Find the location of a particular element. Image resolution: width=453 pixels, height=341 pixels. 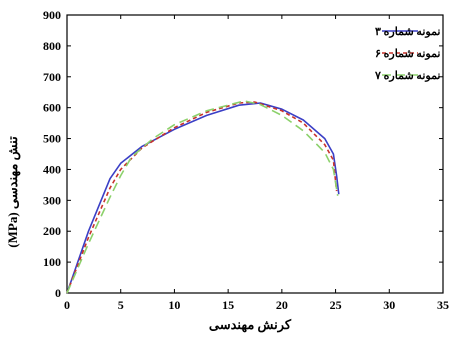

x-axis-title: کرنش مهندسی is located at coordinates (250, 325).